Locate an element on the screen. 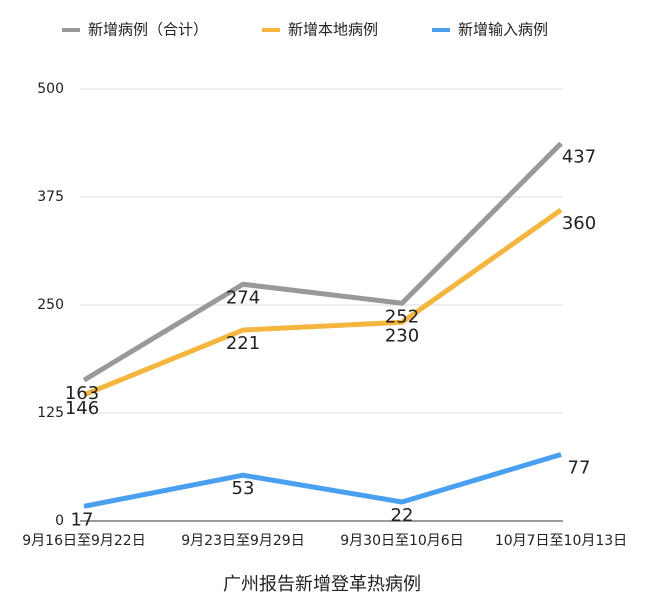 The width and height of the screenshot is (660, 610). data-label: 274 is located at coordinates (243, 297).